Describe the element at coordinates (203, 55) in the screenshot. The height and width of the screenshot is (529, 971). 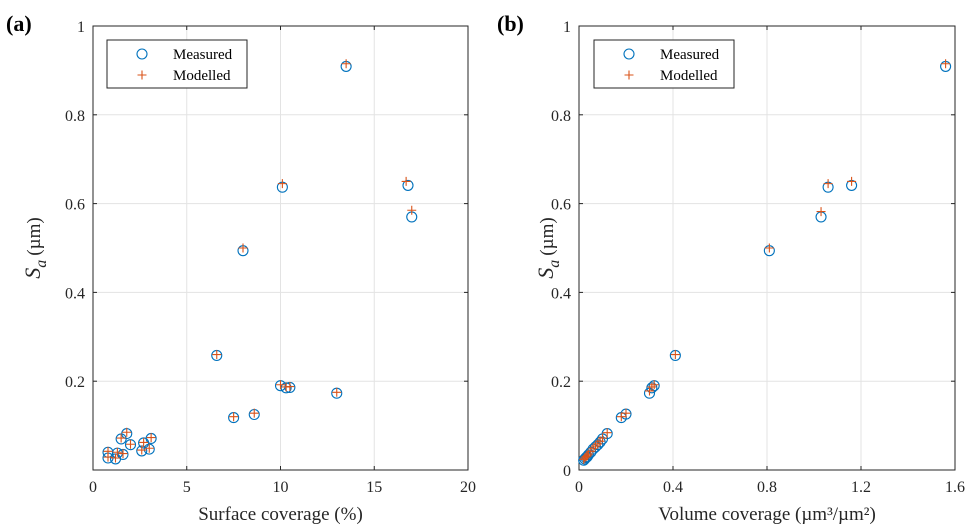
I see `panel-a-legend-label-measured: Measured` at that location.